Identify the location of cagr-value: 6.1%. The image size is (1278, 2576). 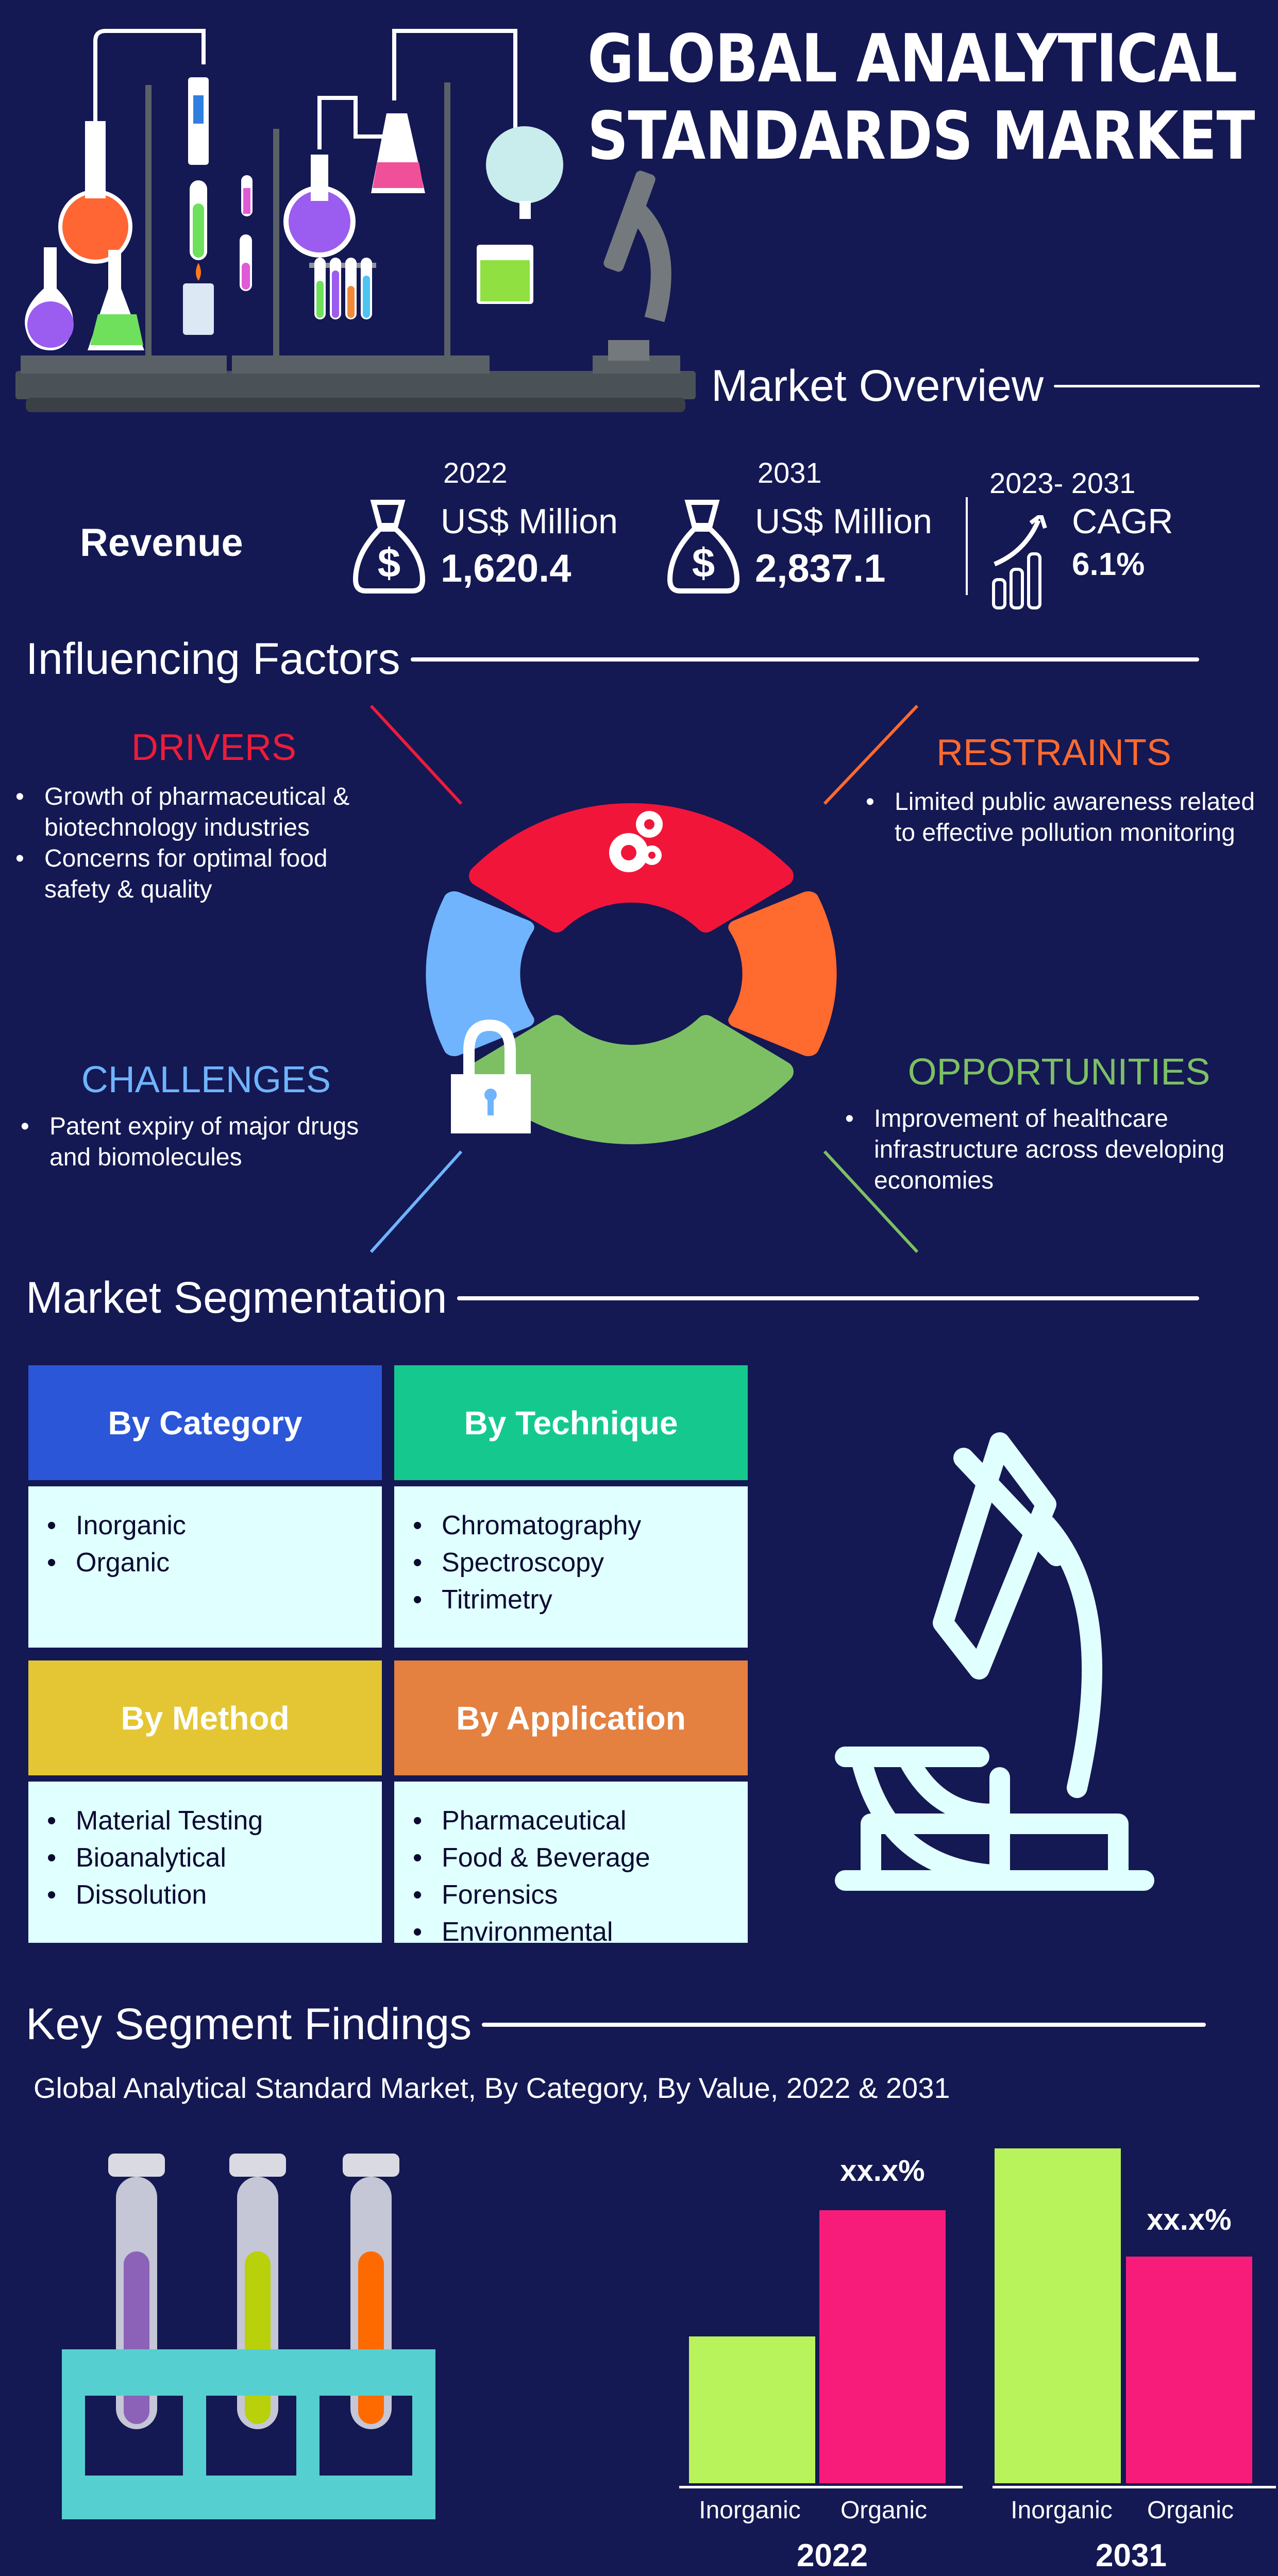
(1109, 564).